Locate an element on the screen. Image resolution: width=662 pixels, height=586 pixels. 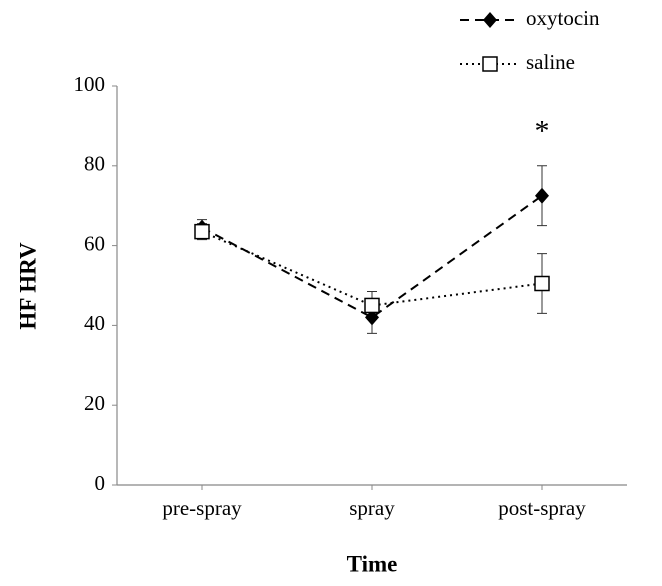
y-tick-label: 60 is located at coordinates (94, 243).